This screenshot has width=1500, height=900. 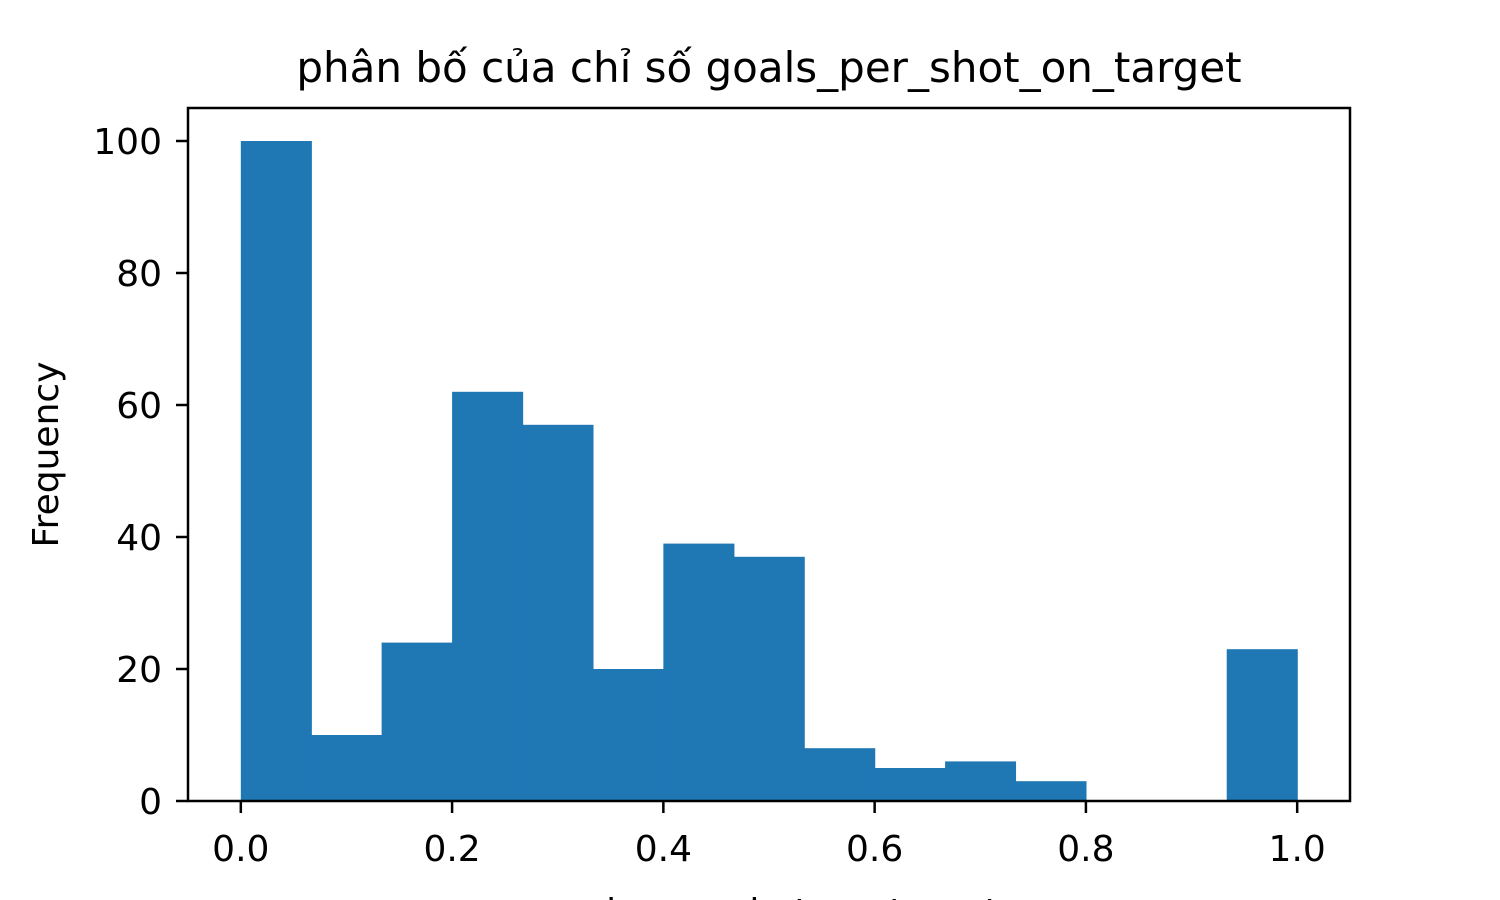 What do you see at coordinates (240, 849) in the screenshot?
I see `x-tick-label: 0.0` at bounding box center [240, 849].